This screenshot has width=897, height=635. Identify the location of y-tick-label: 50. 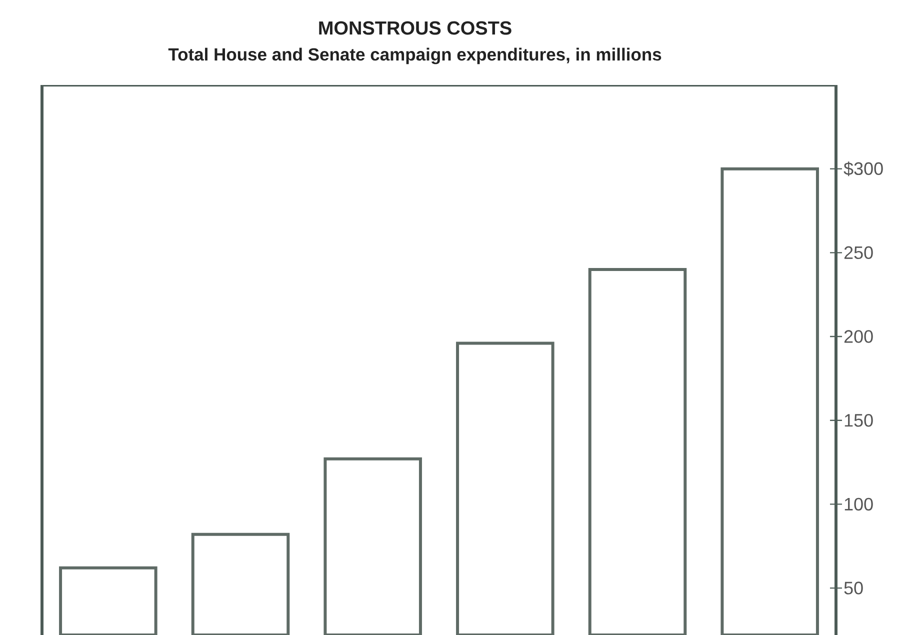
(853, 588).